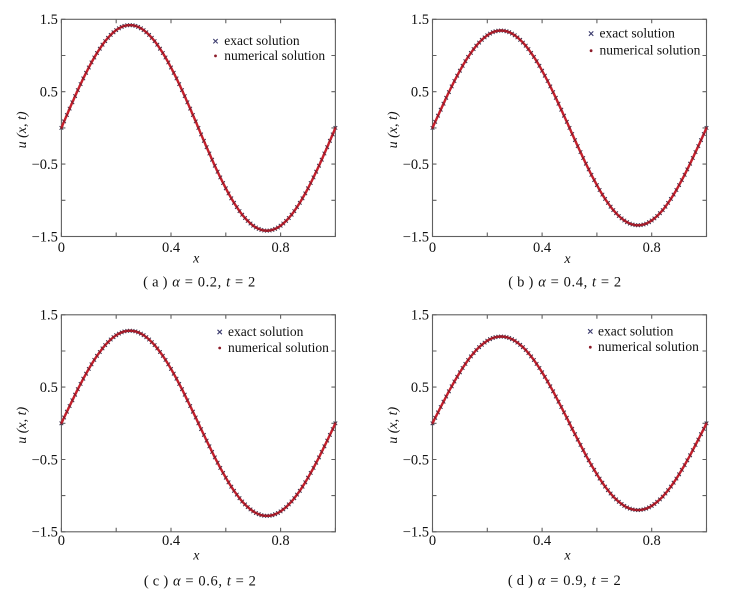 This screenshot has height=604, width=735. What do you see at coordinates (565, 283) in the screenshot?
I see `svg-text: ( b ) α = 0.4, t = 2` at bounding box center [565, 283].